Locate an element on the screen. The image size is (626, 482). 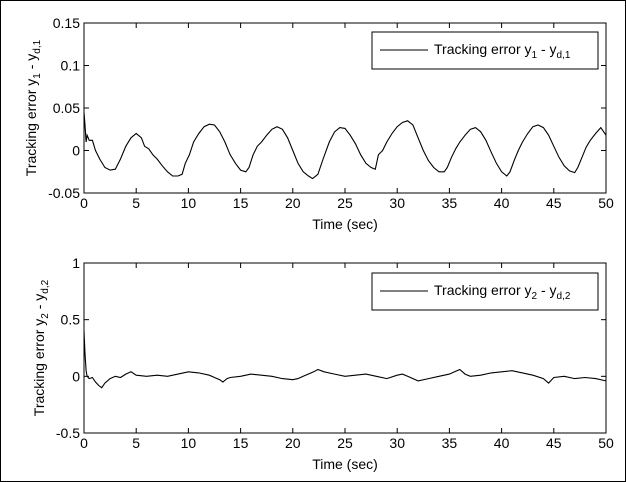
bottom-x-tick-label: 25 is located at coordinates (345, 443).